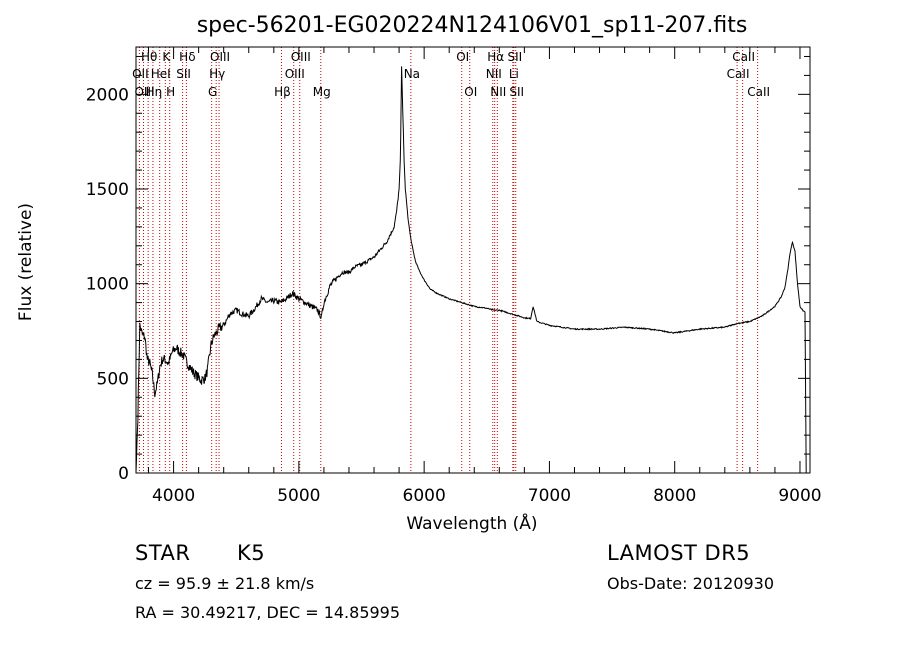 The image size is (900, 649). I want to click on line-label-7: Hδ, so click(187, 57).